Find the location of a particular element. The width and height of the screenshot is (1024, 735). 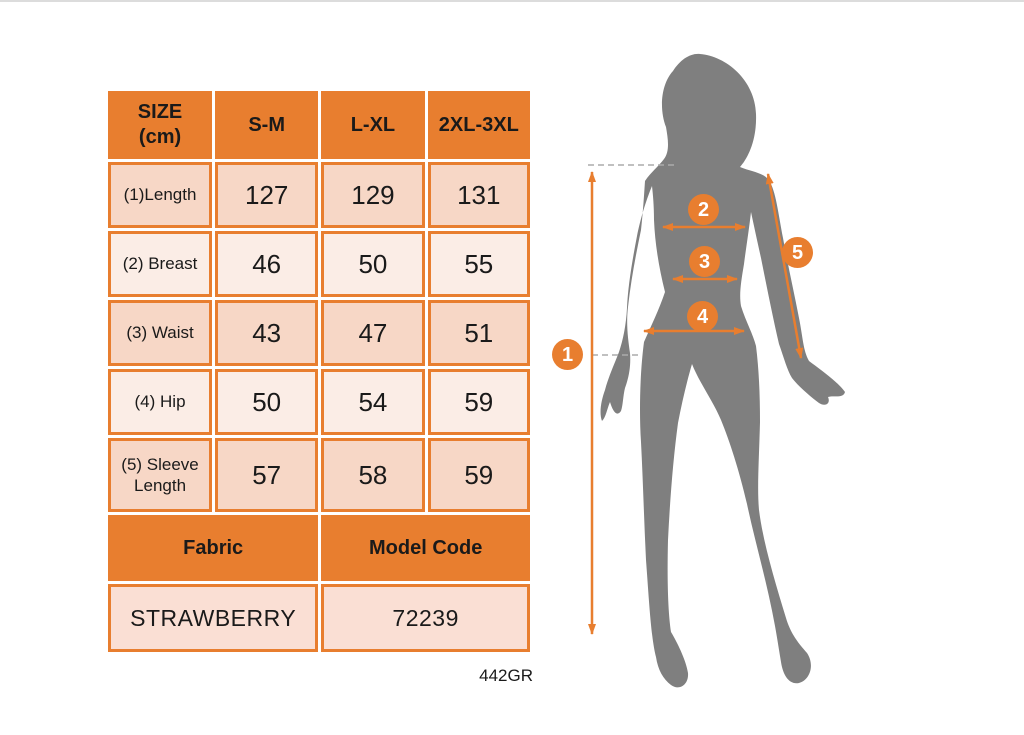

table-row-waist: (3) Waist 43 47 51 is located at coordinates (319, 333).